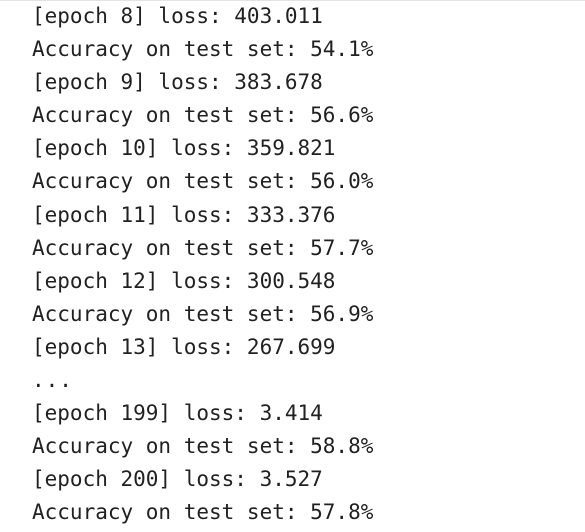 The height and width of the screenshot is (532, 585). I want to click on output-line-epoch-9-accuracy: Accuracy on test set: 56.6%, so click(203, 115).